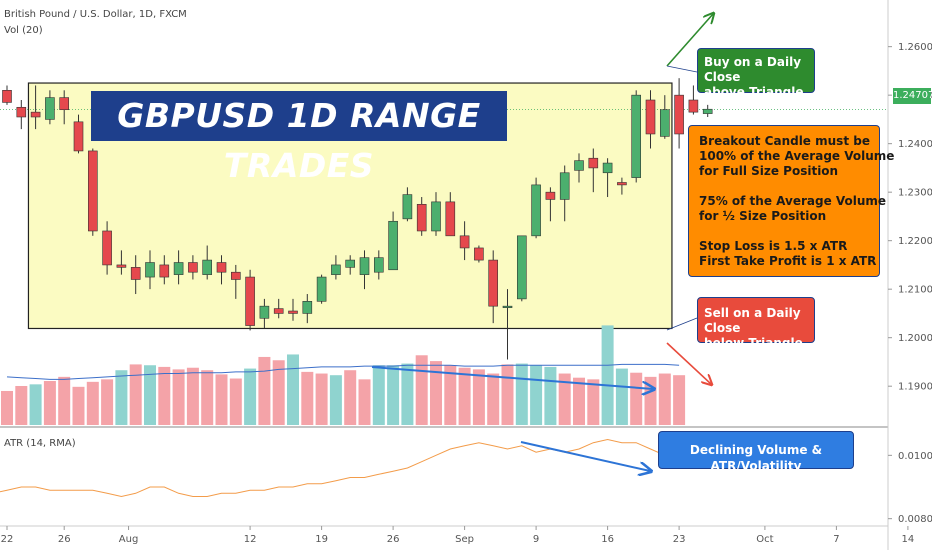 This screenshot has height=550, width=932. Describe the element at coordinates (908, 539) in the screenshot. I see `time-tick-label: 14` at that location.